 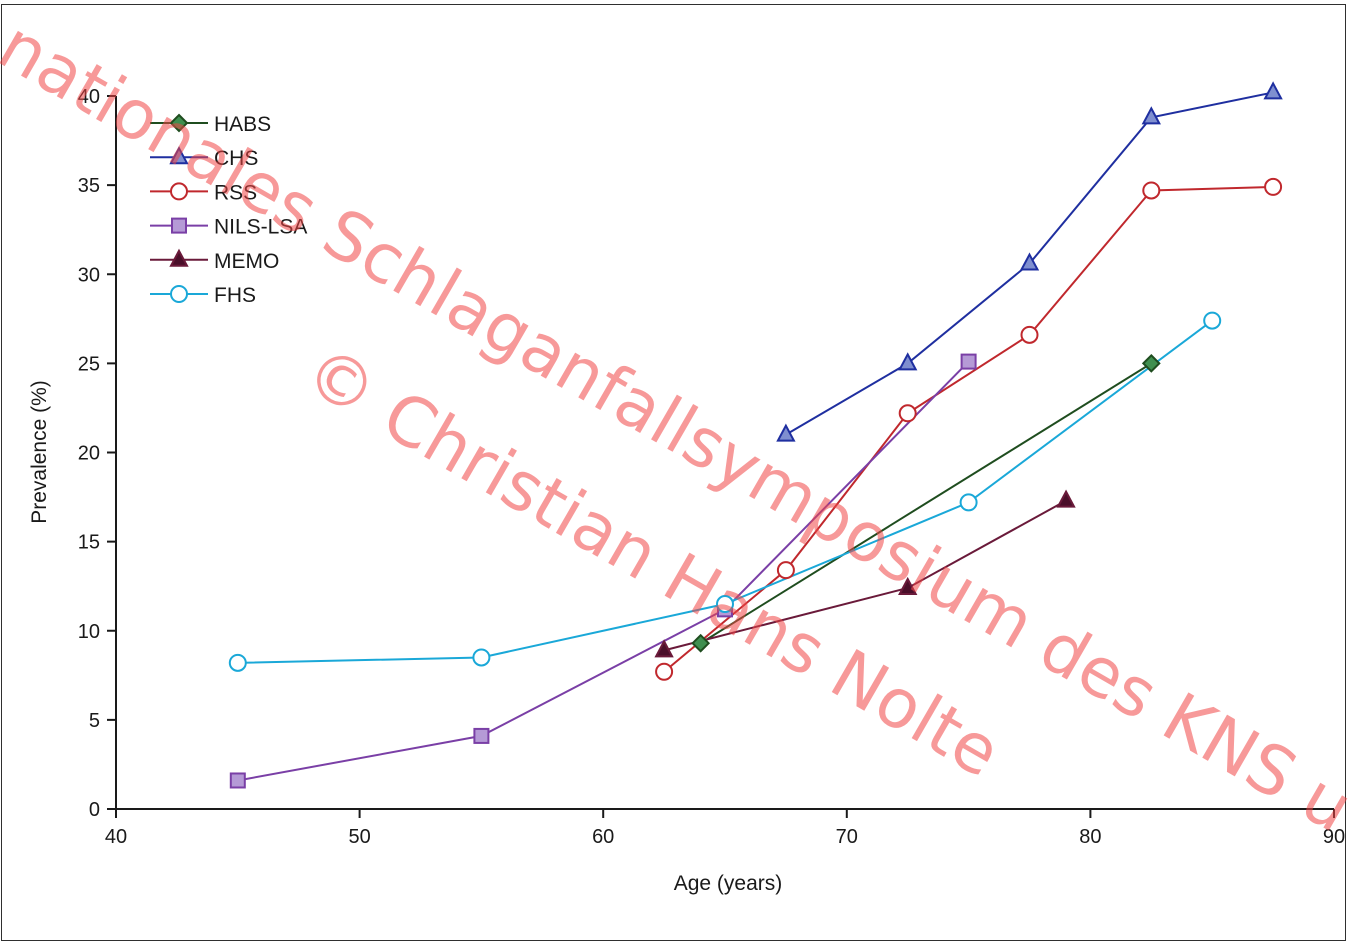 I want to click on y-tick-label: 40, so click(x=89, y=97).